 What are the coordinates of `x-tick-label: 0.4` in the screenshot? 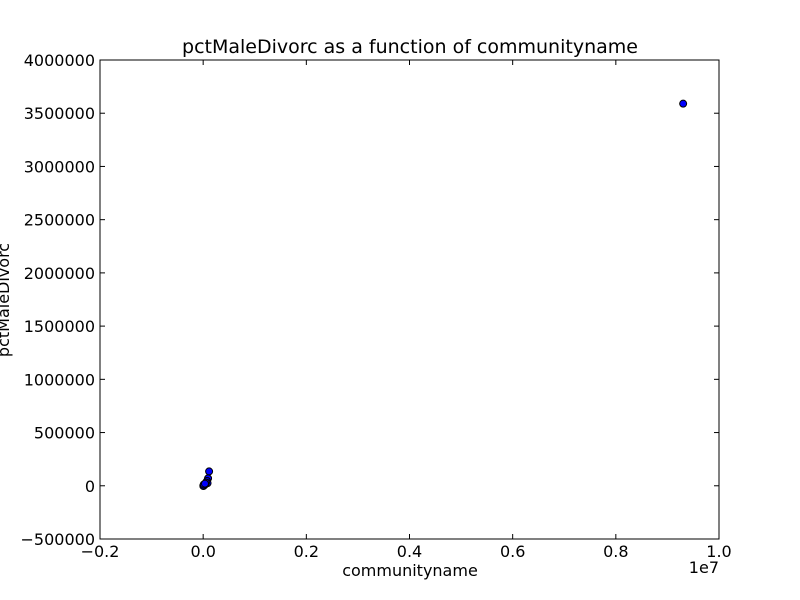 It's located at (409, 551).